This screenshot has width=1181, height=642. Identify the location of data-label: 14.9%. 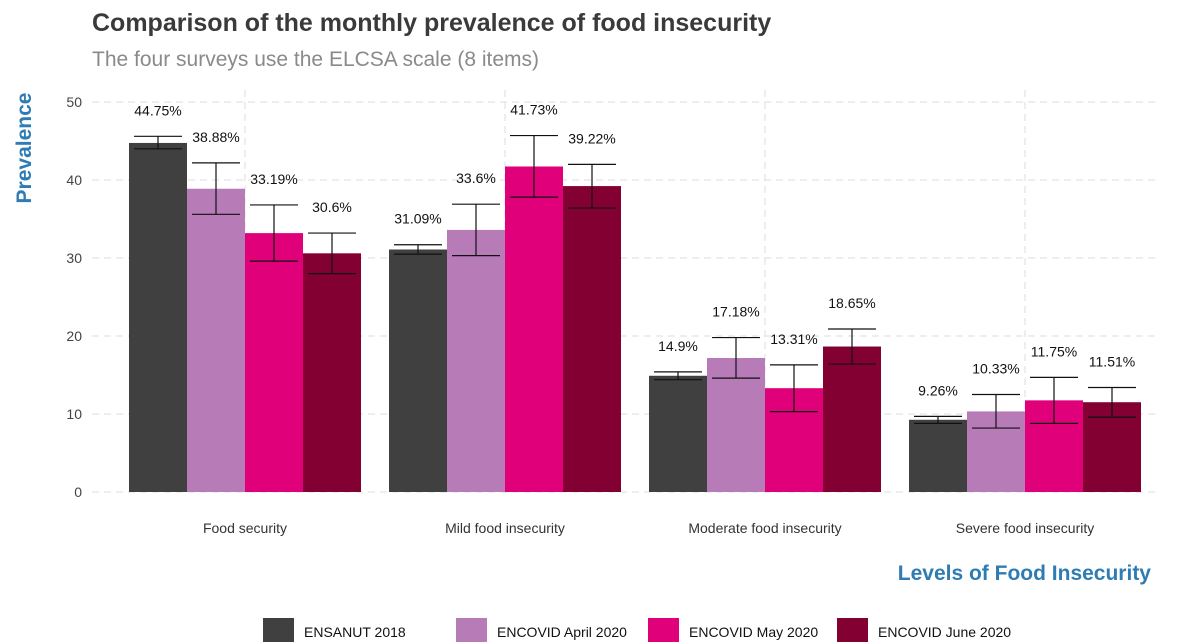
(678, 346).